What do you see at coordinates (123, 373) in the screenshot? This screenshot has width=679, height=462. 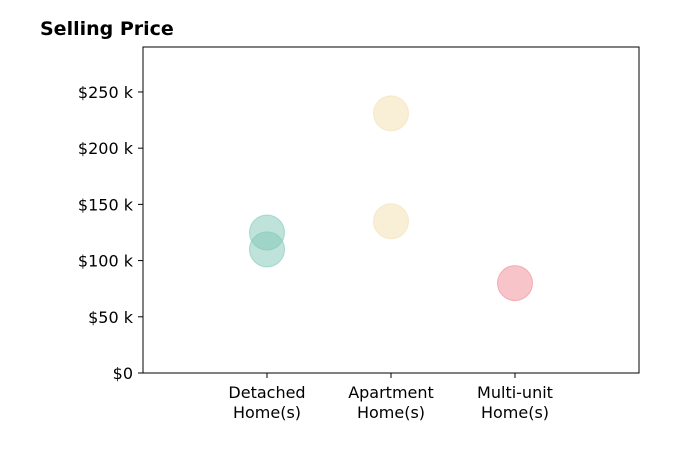 I see `y-tick-label: $0` at bounding box center [123, 373].